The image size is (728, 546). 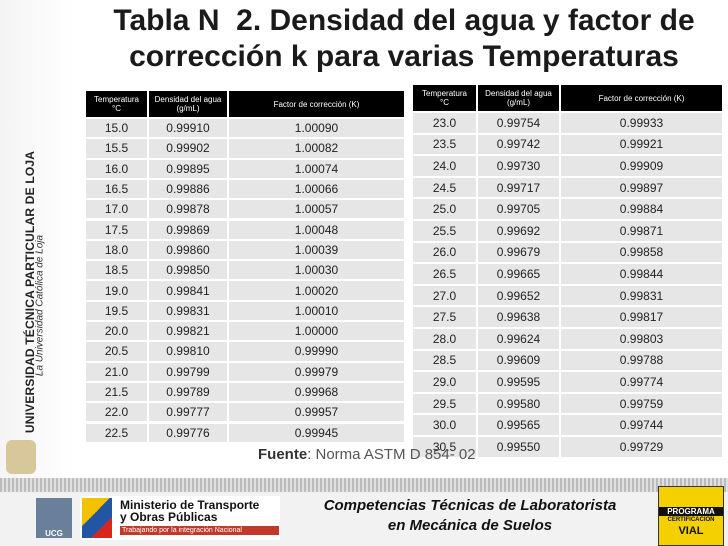 I want to click on table-cell: 25.5, so click(x=444, y=231).